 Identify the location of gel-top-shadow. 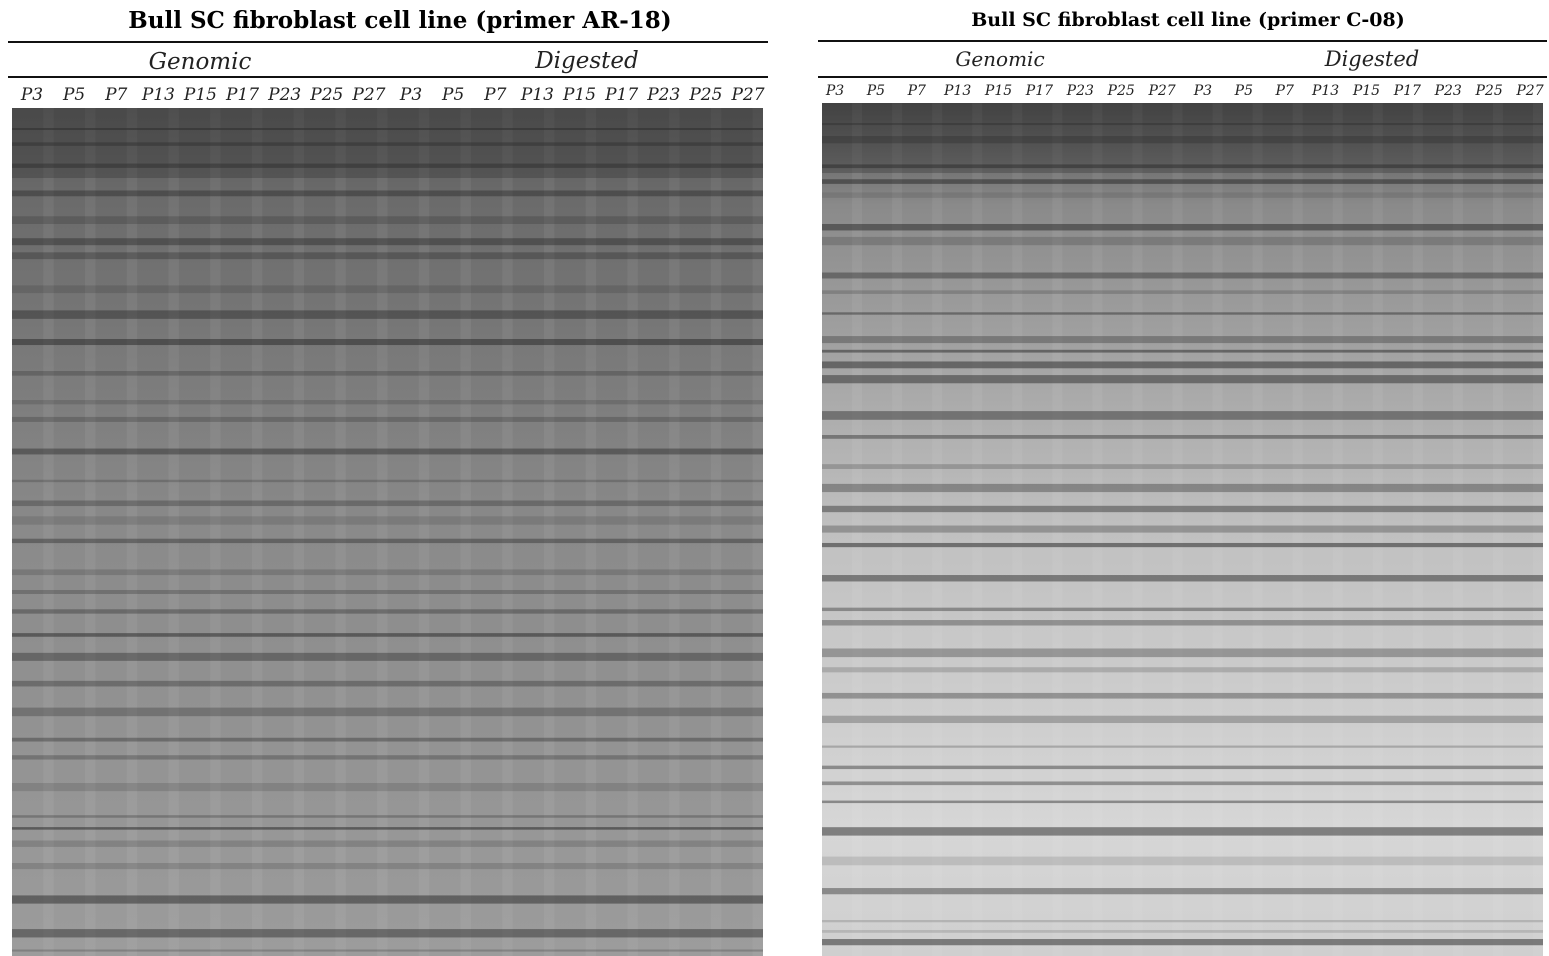
(387, 143).